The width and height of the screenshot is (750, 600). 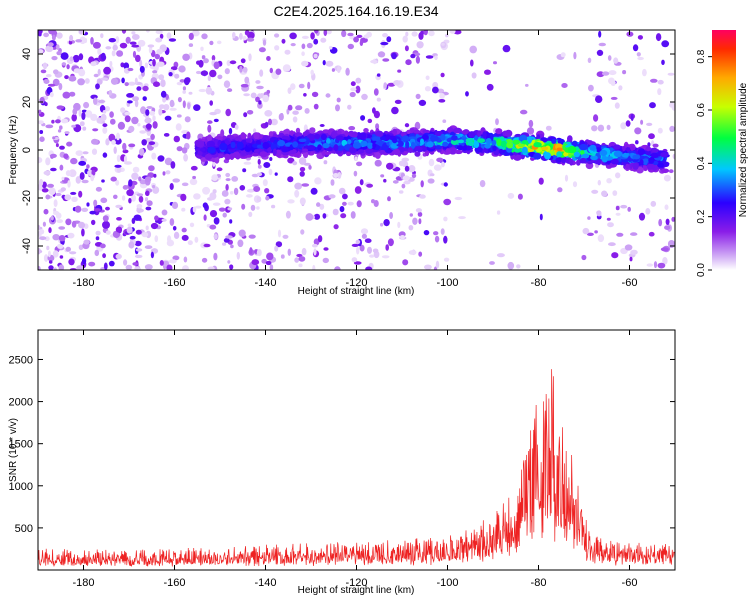 I want to click on heatmap-y-axis-label: Frequency (Hz), so click(x=13, y=150).